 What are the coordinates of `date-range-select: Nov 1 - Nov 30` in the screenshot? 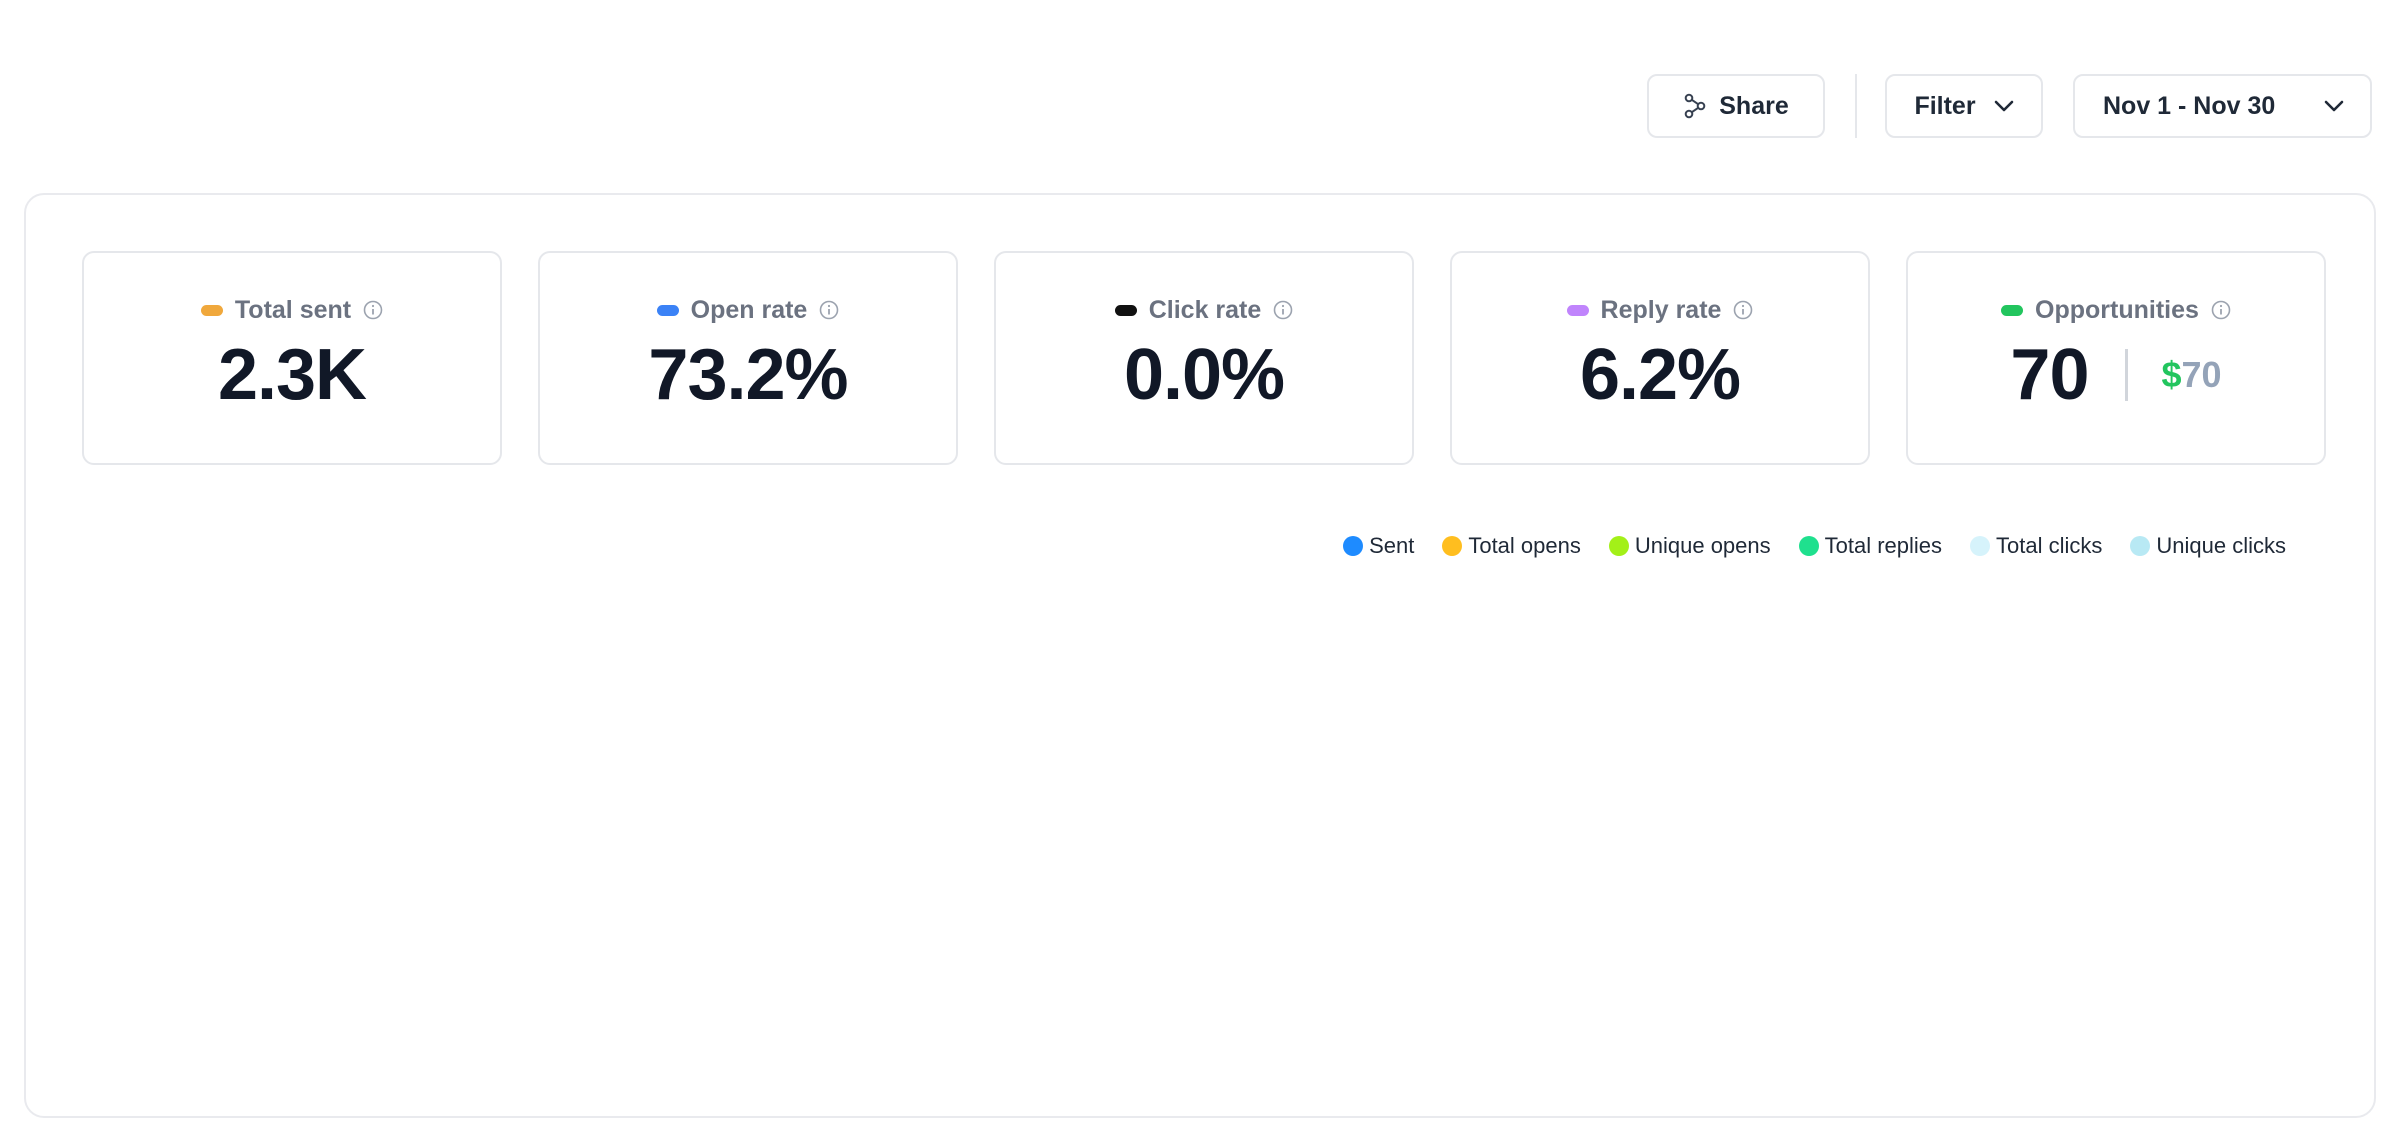 It's located at (2222, 106).